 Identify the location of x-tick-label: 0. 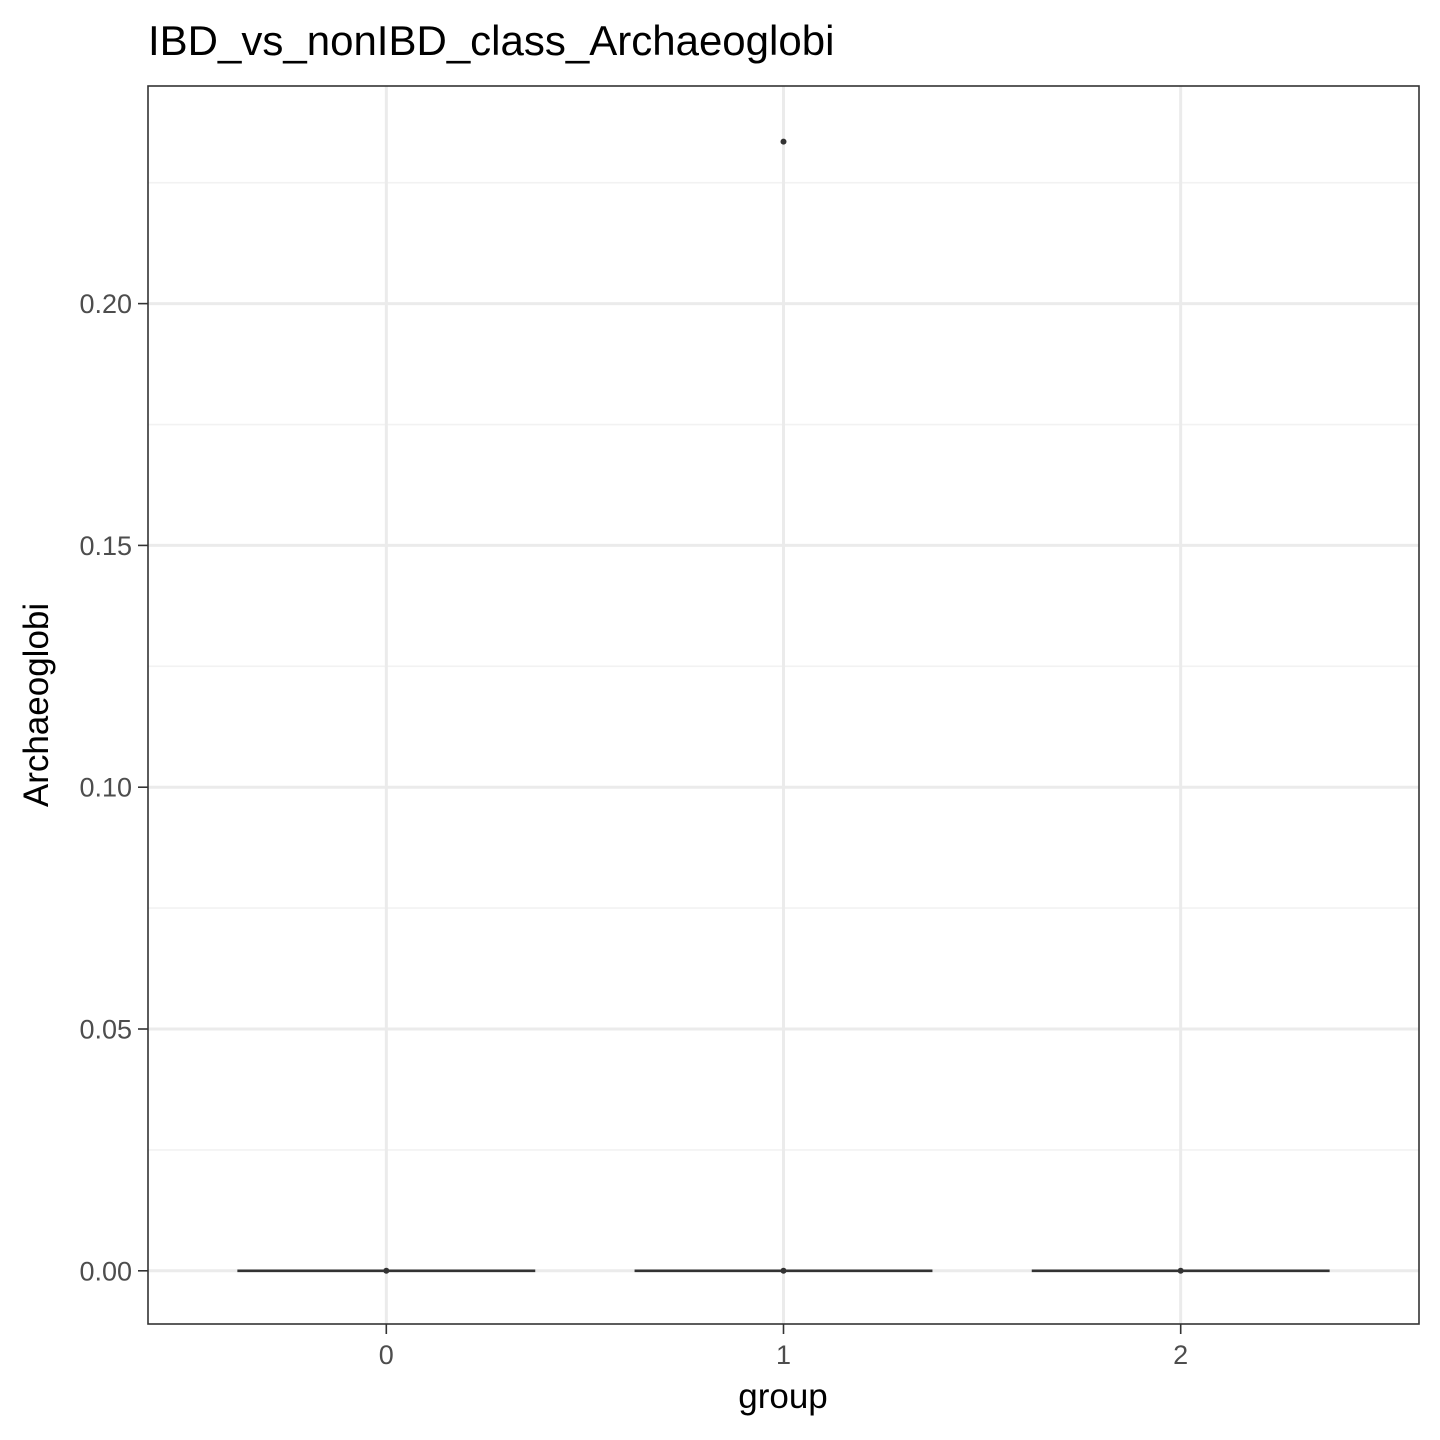
(386, 1355).